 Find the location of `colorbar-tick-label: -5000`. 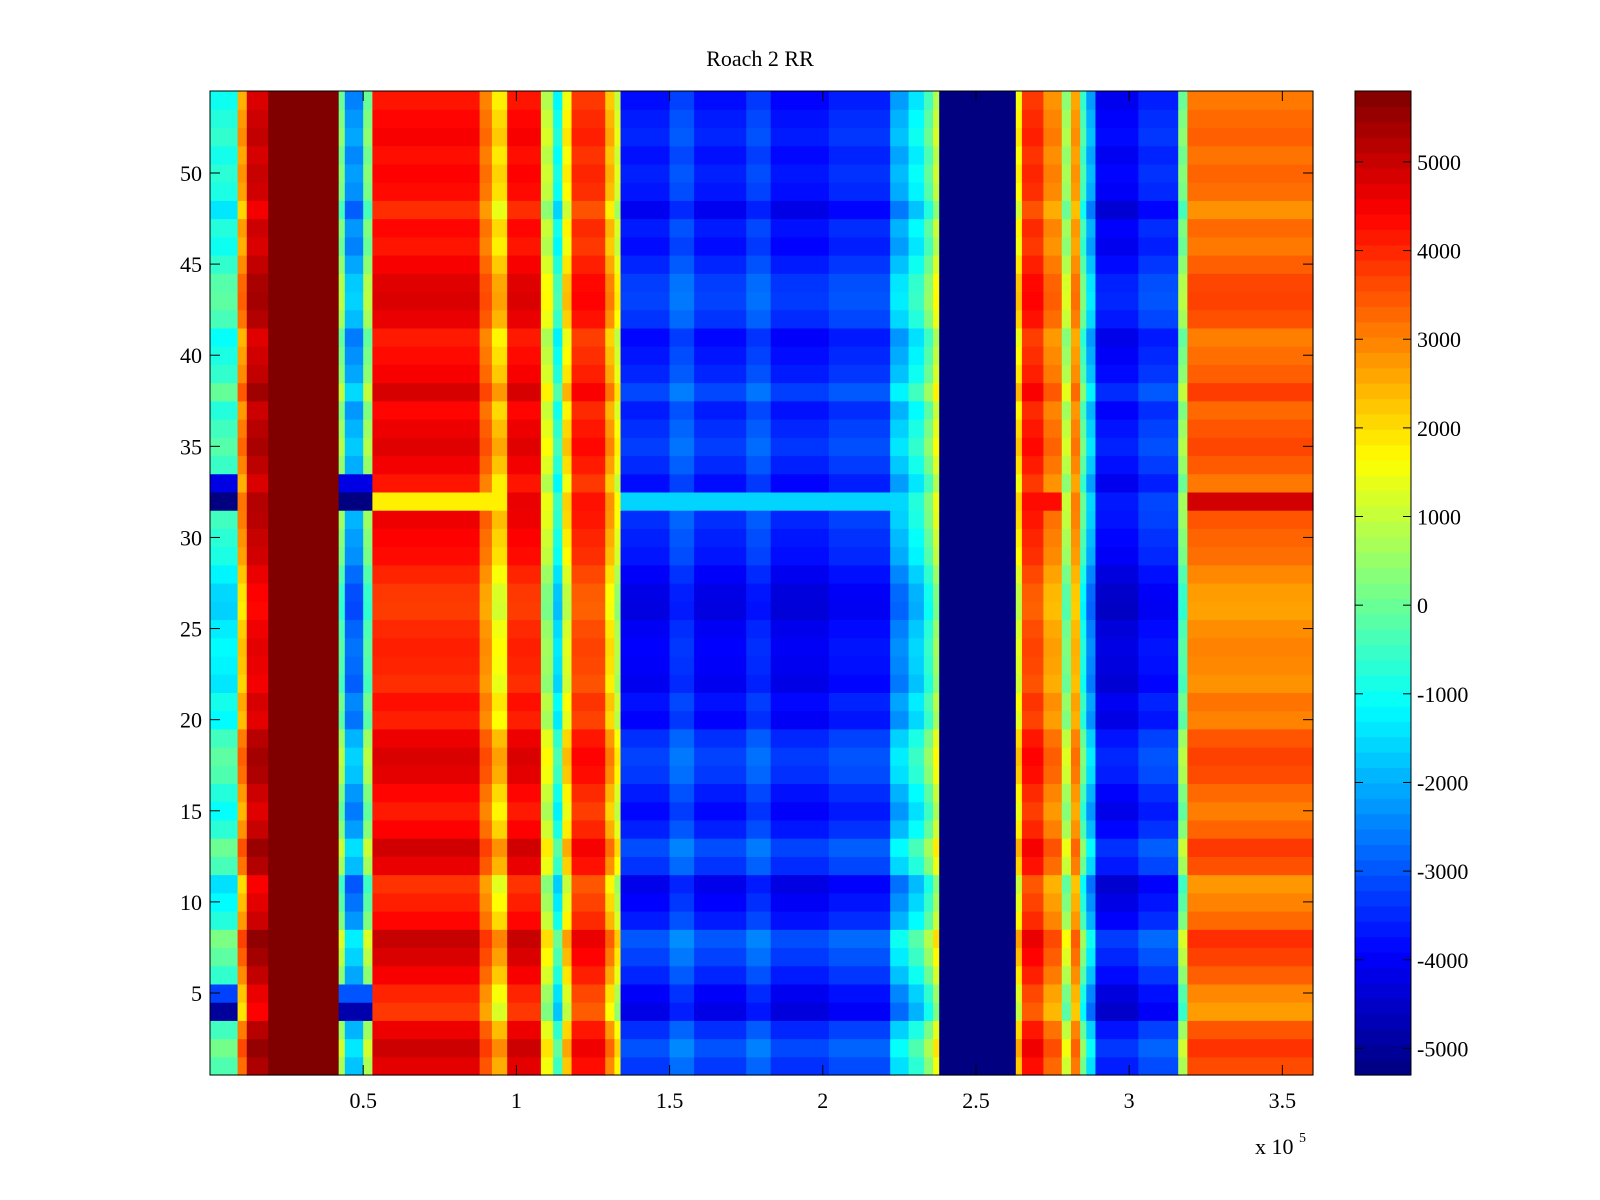

colorbar-tick-label: -5000 is located at coordinates (1442, 1048).